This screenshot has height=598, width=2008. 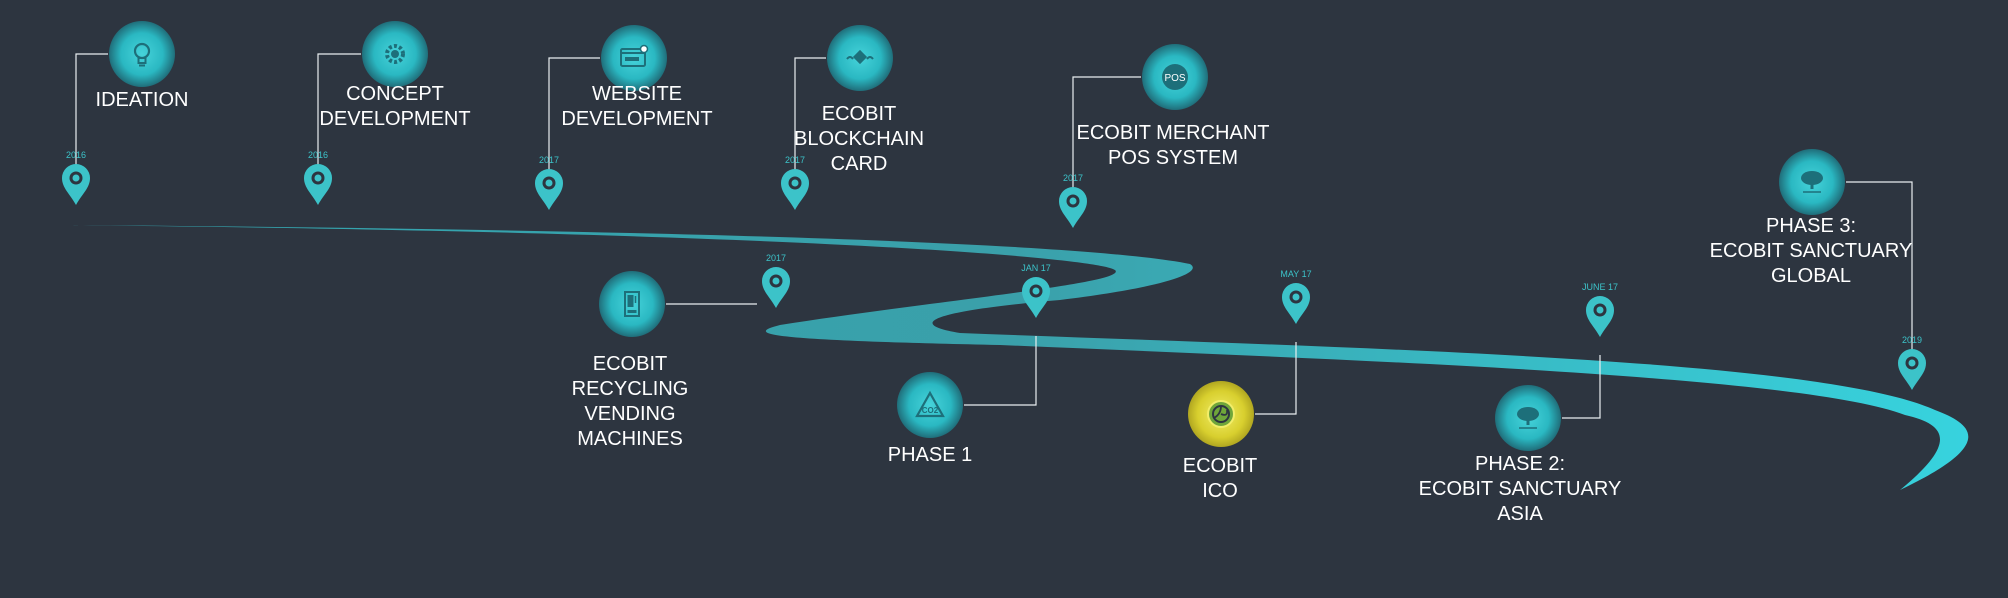 I want to click on phase2-label-line: ECOBIT SANCTUARY, so click(x=1520, y=489).